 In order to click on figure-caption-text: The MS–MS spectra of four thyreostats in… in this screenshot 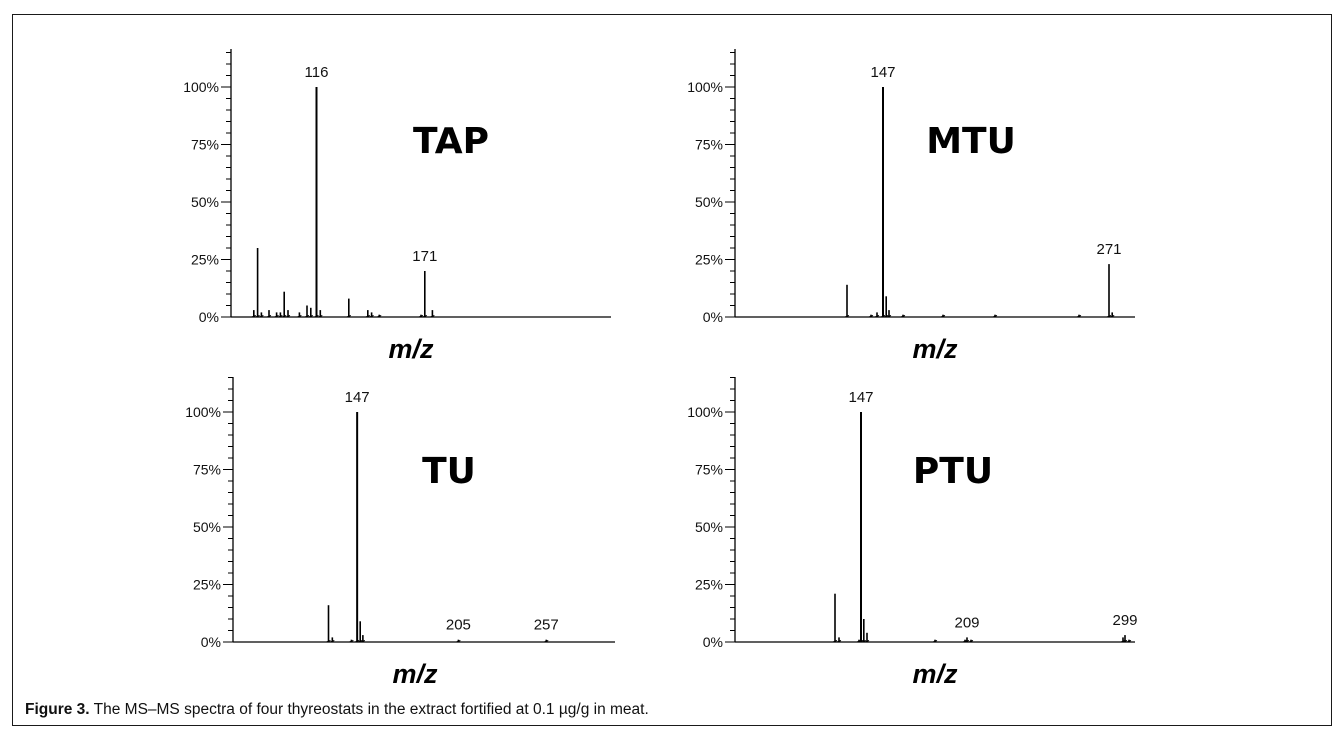, I will do `click(369, 709)`.